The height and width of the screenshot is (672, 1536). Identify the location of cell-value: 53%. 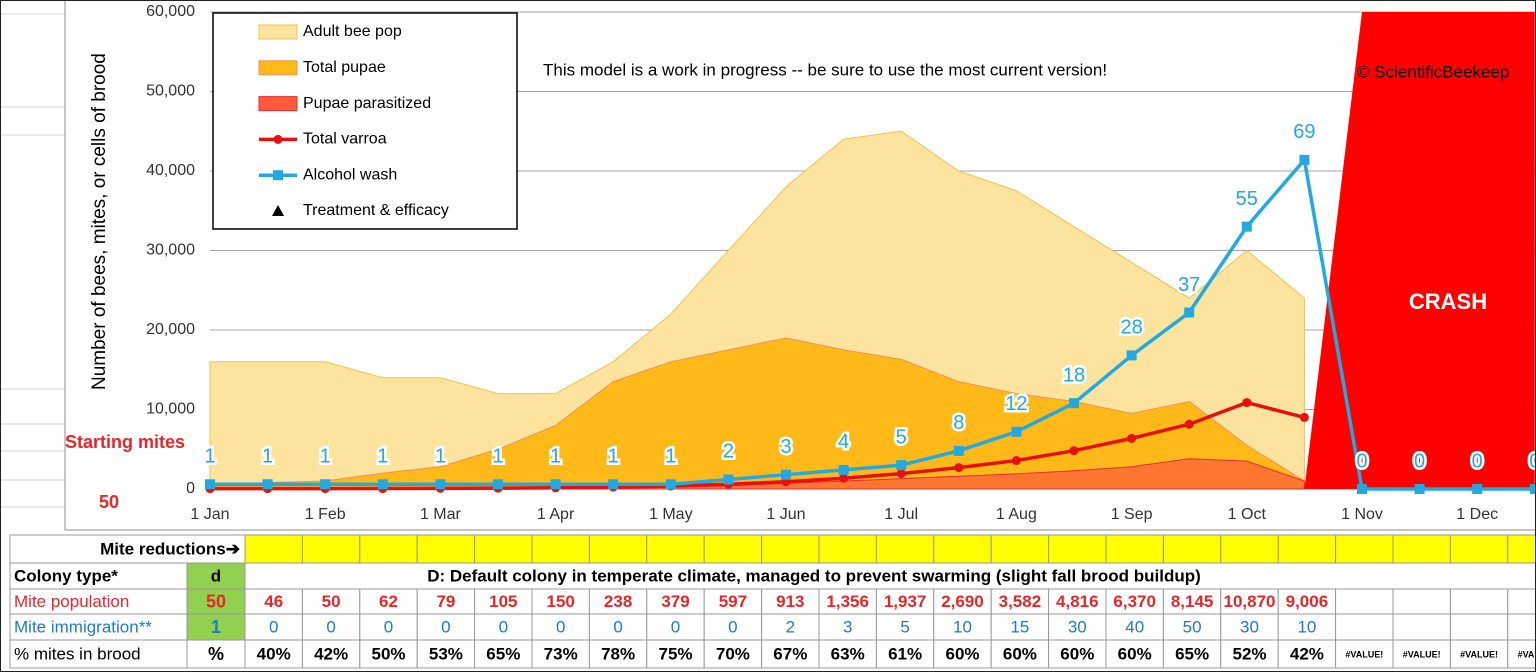
(446, 653).